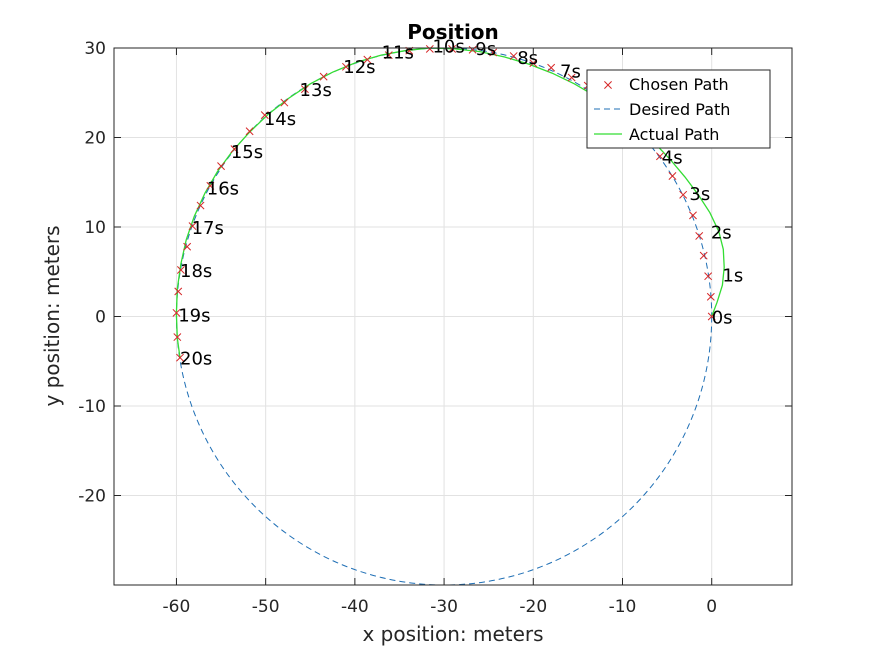  I want to click on y-tick-label: 10, so click(95, 228).